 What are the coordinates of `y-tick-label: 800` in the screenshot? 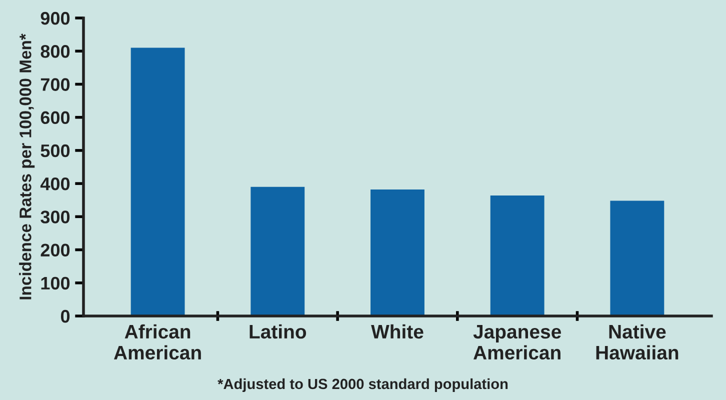 It's located at (55, 51).